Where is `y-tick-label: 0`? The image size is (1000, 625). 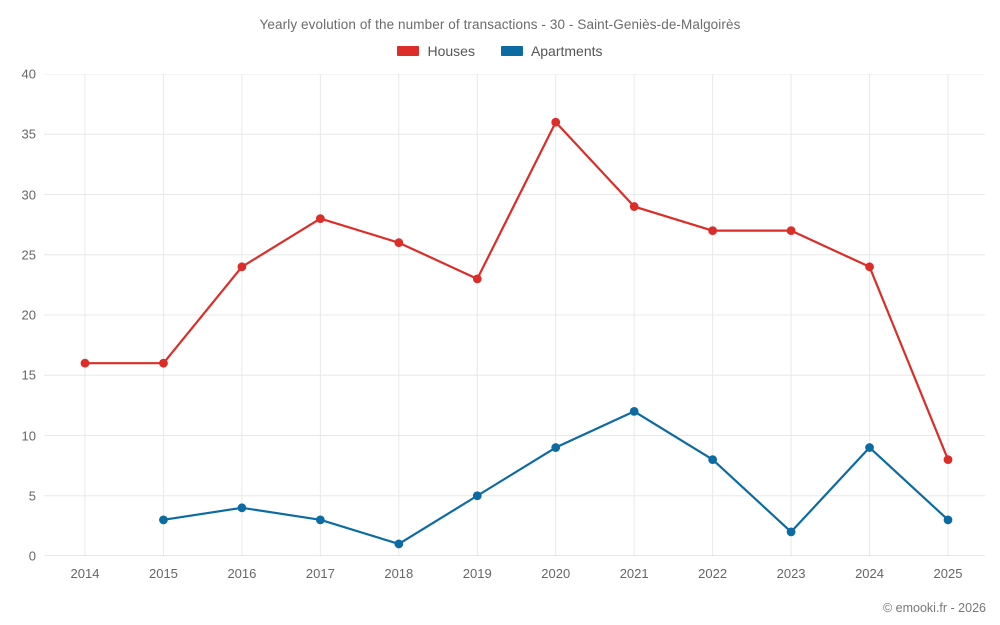 y-tick-label: 0 is located at coordinates (32, 556).